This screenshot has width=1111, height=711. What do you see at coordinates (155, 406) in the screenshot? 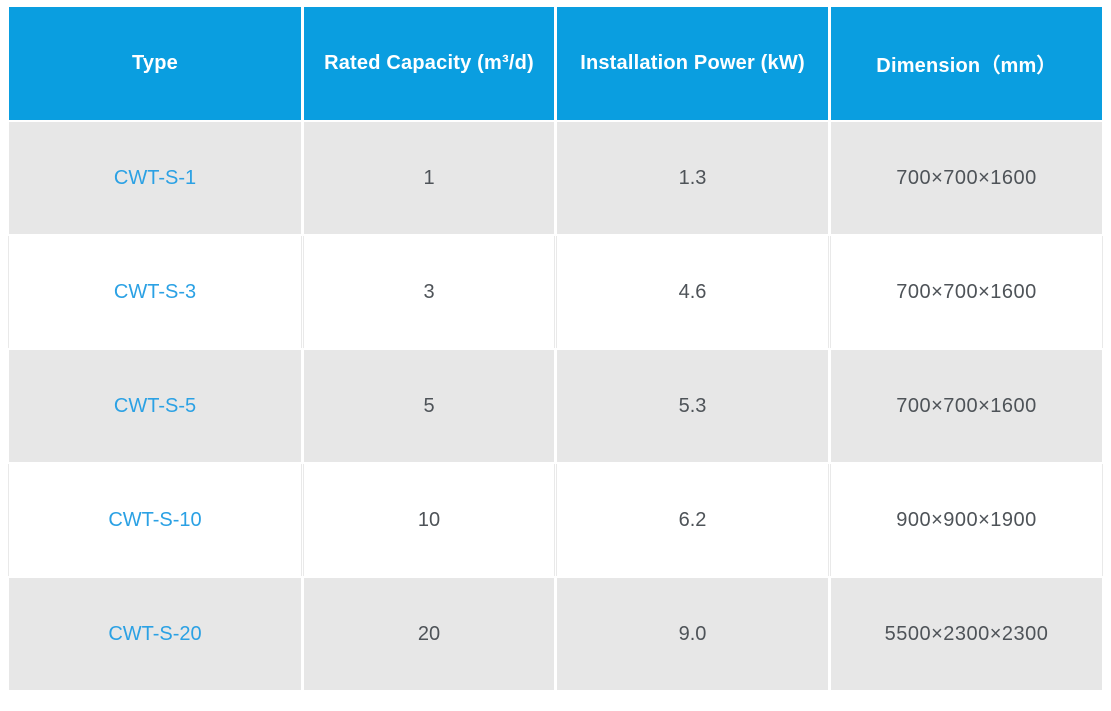
I see `type-link-cwt-s-5: CWT-S-5` at bounding box center [155, 406].